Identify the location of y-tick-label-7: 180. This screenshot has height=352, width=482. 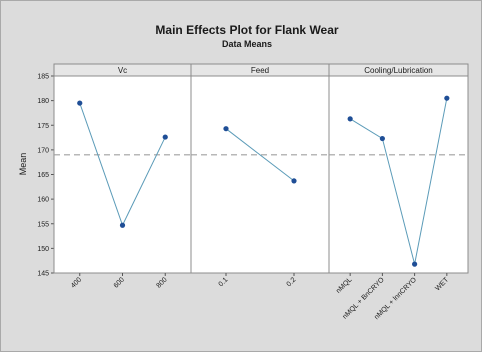
(43, 101).